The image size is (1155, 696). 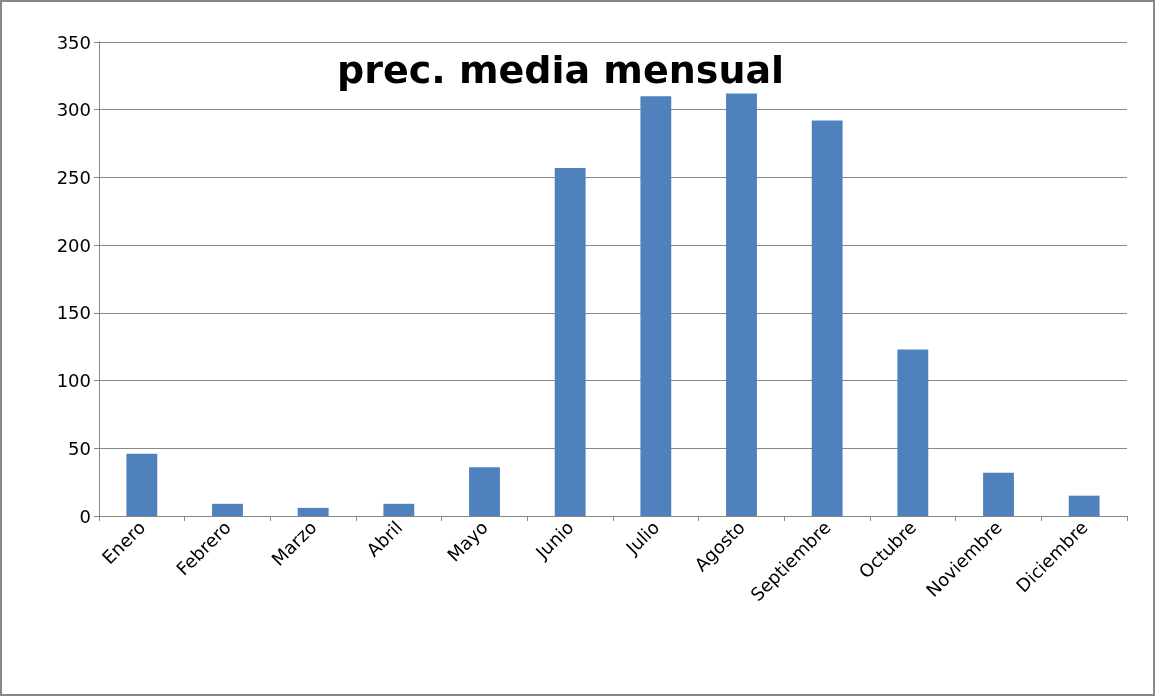 What do you see at coordinates (79, 448) in the screenshot?
I see `y-tick-label: 50` at bounding box center [79, 448].